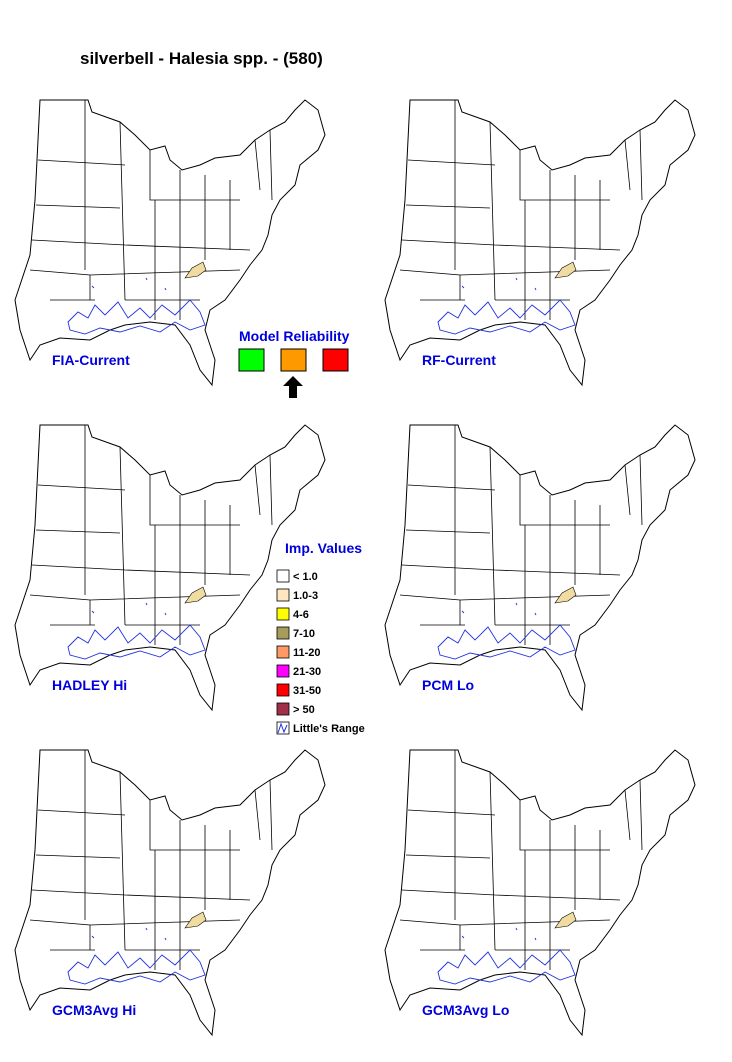 The width and height of the screenshot is (732, 1062). I want to click on title: silverbell - Halesia spp. - (580), so click(201, 58).